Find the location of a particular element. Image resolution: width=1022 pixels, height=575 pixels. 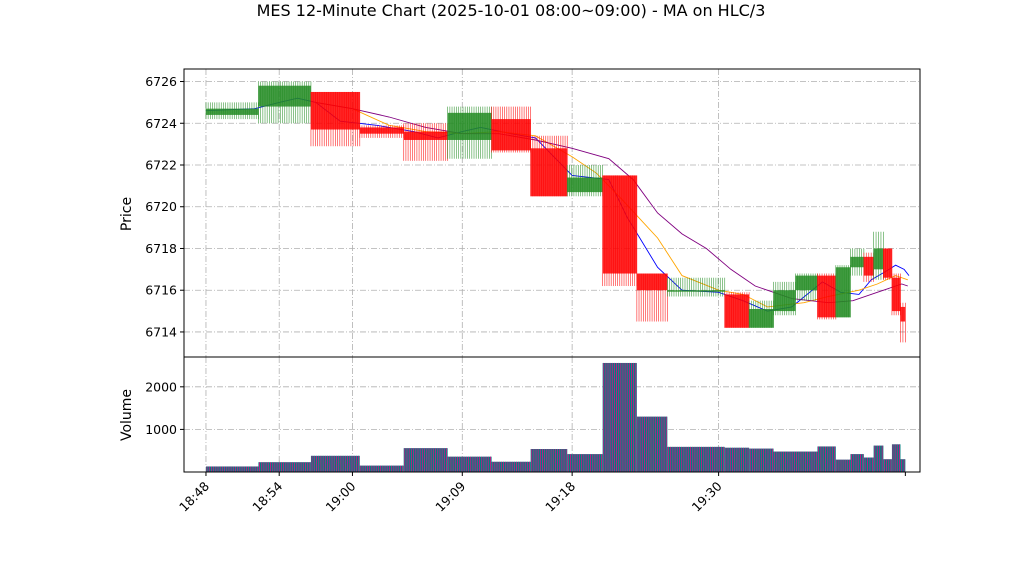

x-axis-ticks: 18:48 18:54 19:00 19:09 19:18 19:30 is located at coordinates (541, 493).